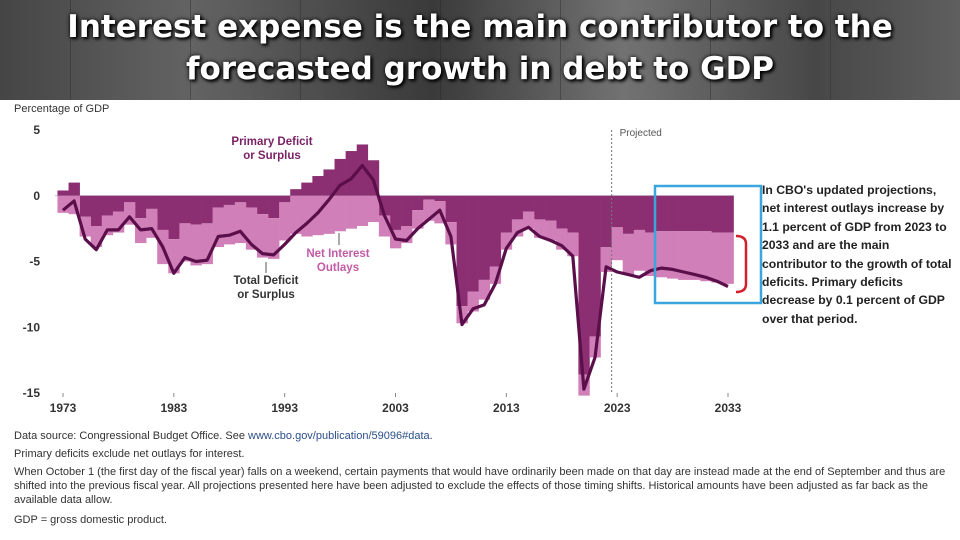 This screenshot has height=540, width=960. What do you see at coordinates (271, 142) in the screenshot?
I see `primary-annotation-line-1: Primary Deficit` at bounding box center [271, 142].